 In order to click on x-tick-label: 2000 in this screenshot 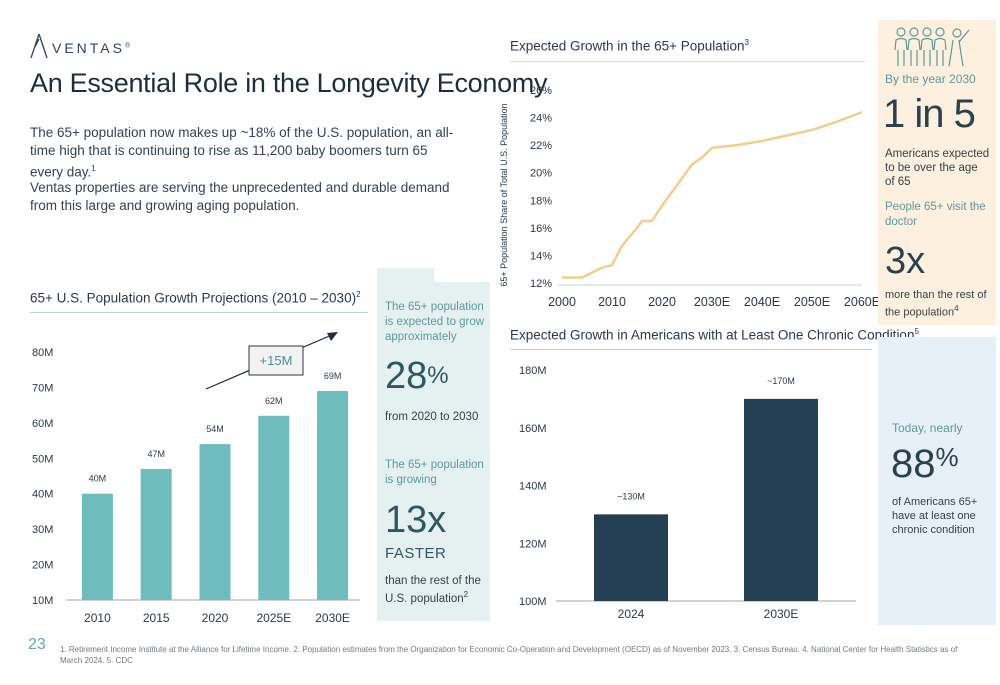, I will do `click(562, 302)`.